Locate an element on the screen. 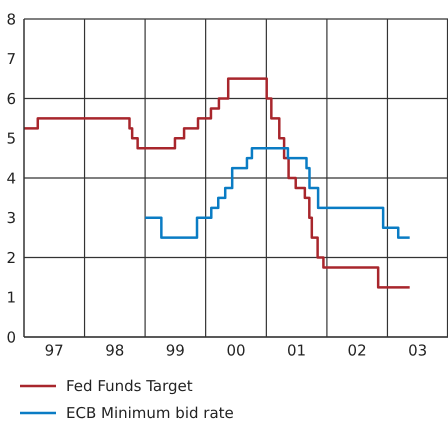  y-tick-label: 4 is located at coordinates (11, 178).